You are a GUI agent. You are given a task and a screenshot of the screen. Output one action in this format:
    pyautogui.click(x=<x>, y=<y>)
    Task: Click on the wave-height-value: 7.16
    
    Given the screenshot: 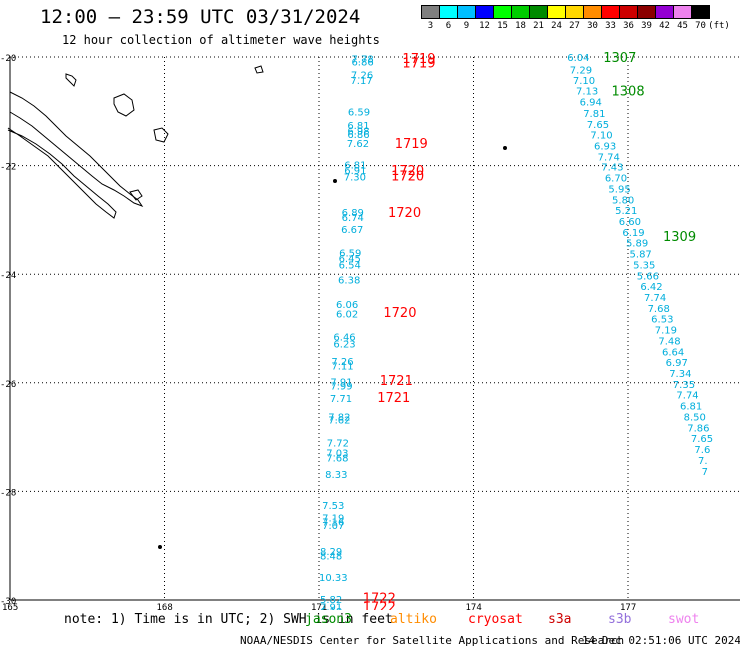 What is the action you would take?
    pyautogui.click(x=333, y=522)
    